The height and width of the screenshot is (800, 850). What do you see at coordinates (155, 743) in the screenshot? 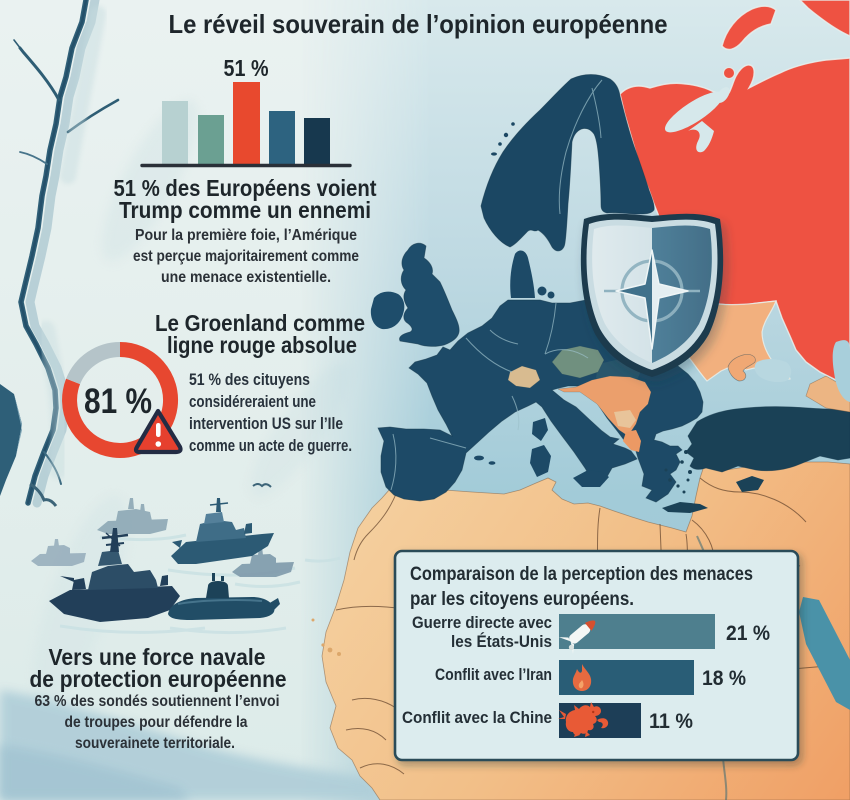
I see `svg-text: souverainete territoriale.` at bounding box center [155, 743].